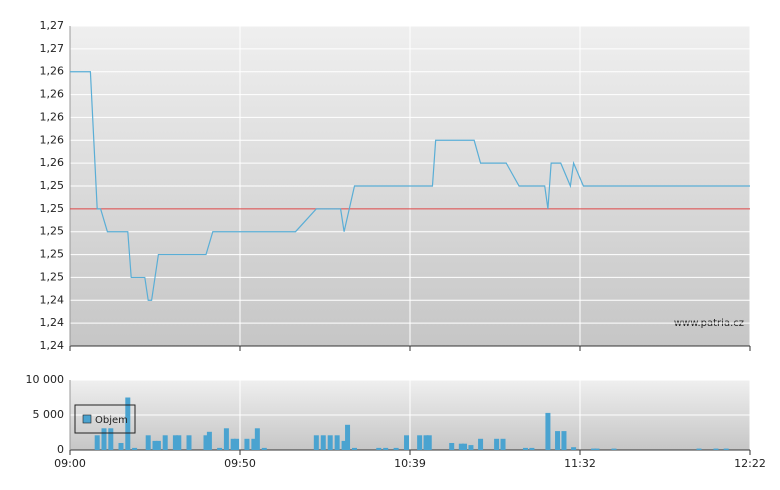 This screenshot has width=780, height=490. I want to click on x-tick-label: 11:32, so click(580, 463).